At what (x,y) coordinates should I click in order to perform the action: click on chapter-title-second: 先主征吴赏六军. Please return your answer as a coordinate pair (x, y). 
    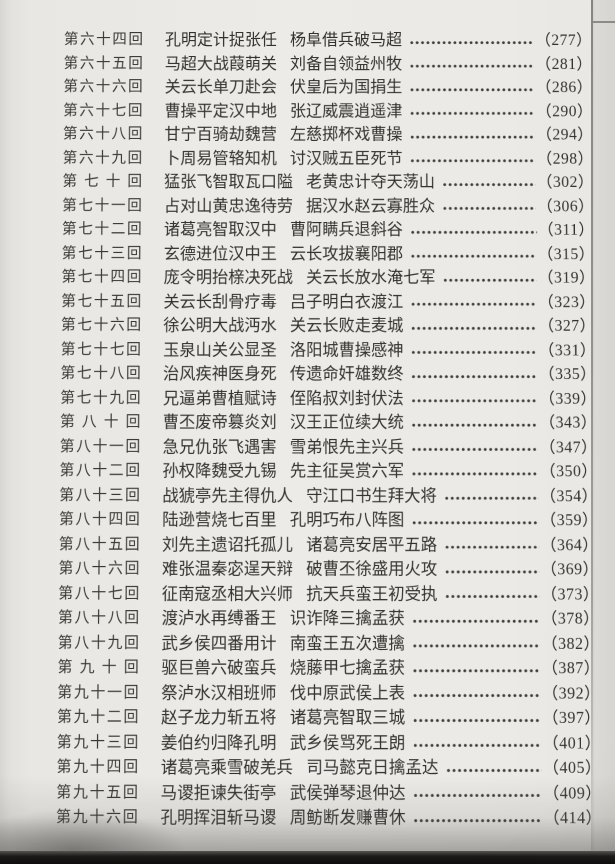
    Looking at the image, I should click on (347, 471).